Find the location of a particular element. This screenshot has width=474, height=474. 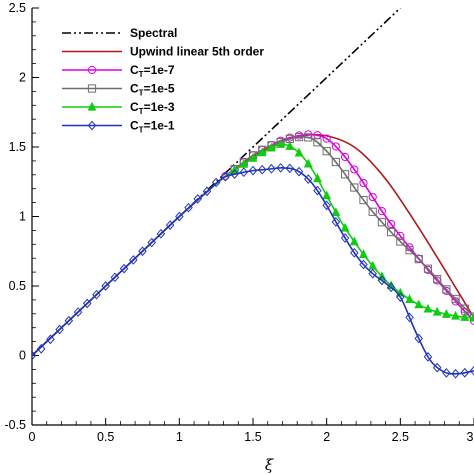

y-tick-label: 2.5 is located at coordinates (17, 8).